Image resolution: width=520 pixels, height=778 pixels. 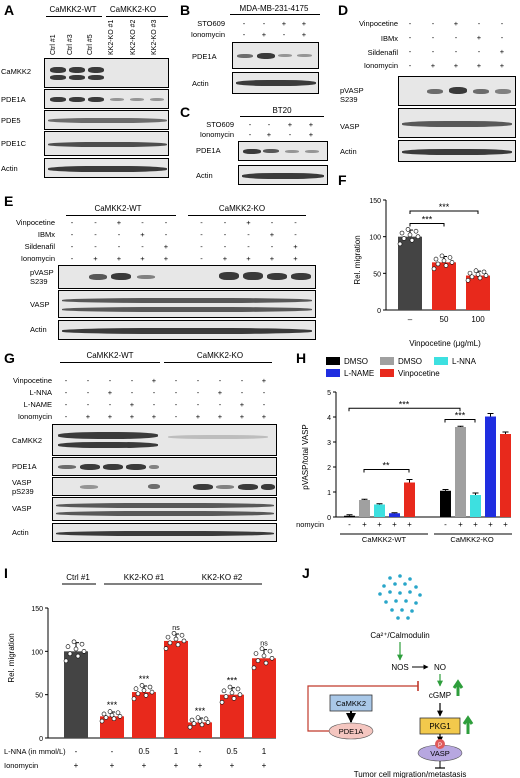 What do you see at coordinates (290, 134) in the screenshot?
I see `c-sign: -` at bounding box center [290, 134].